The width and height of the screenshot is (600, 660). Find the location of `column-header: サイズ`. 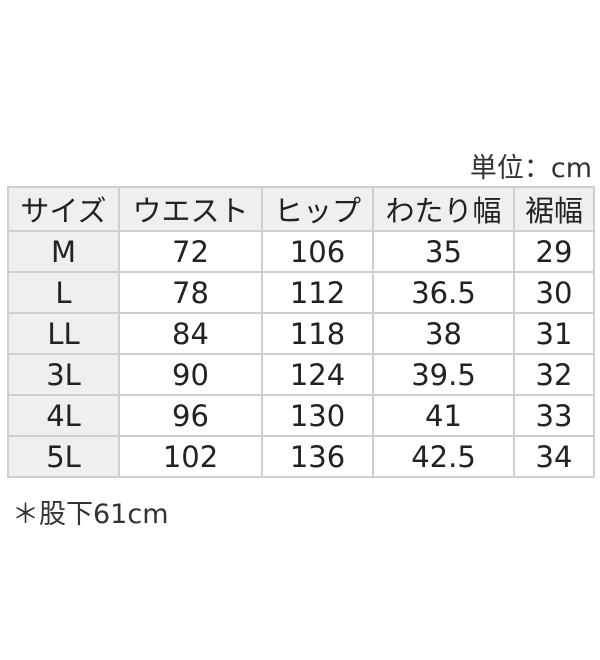

column-header: サイズ is located at coordinates (63, 209).